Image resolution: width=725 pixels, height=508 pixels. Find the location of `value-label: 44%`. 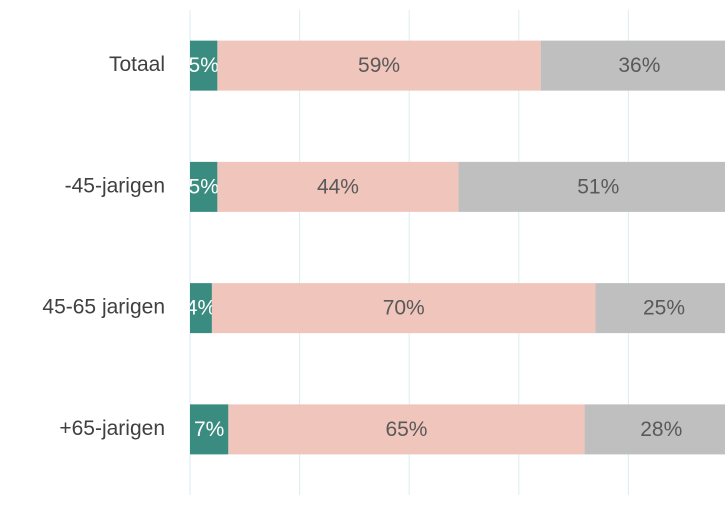

value-label: 44% is located at coordinates (338, 186).